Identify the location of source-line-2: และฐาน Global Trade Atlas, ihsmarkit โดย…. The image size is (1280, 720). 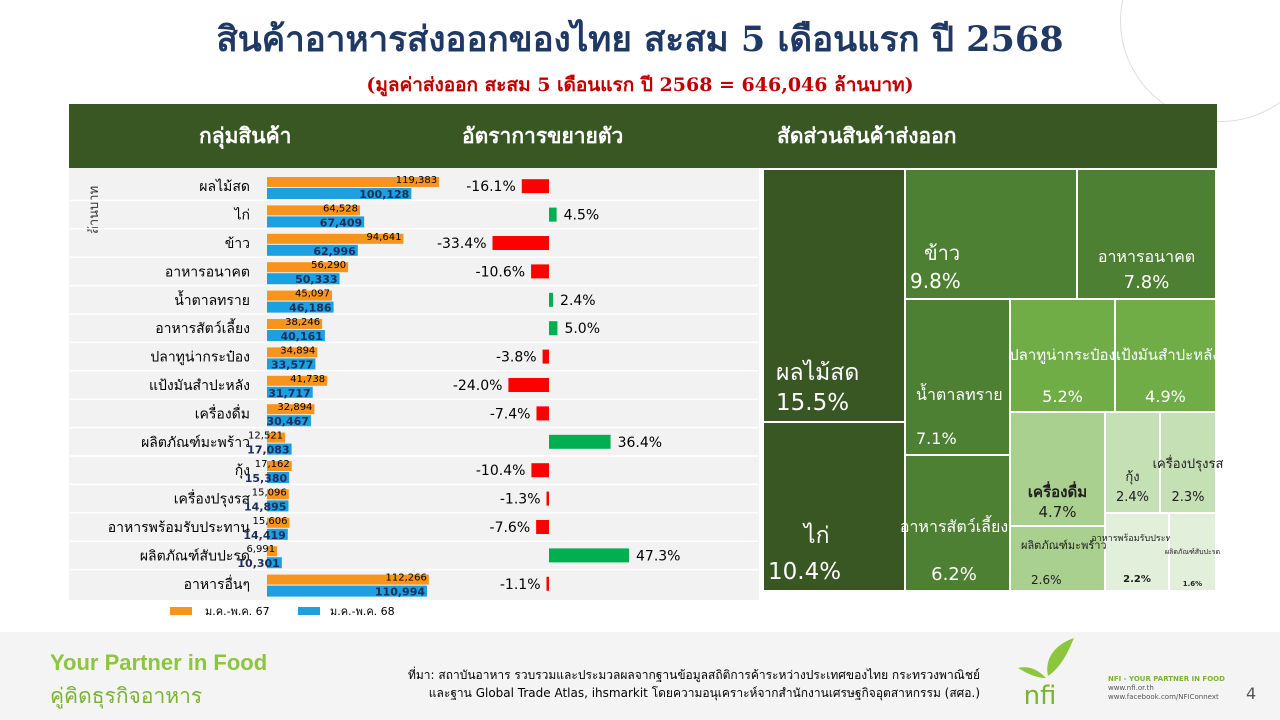
(704, 693).